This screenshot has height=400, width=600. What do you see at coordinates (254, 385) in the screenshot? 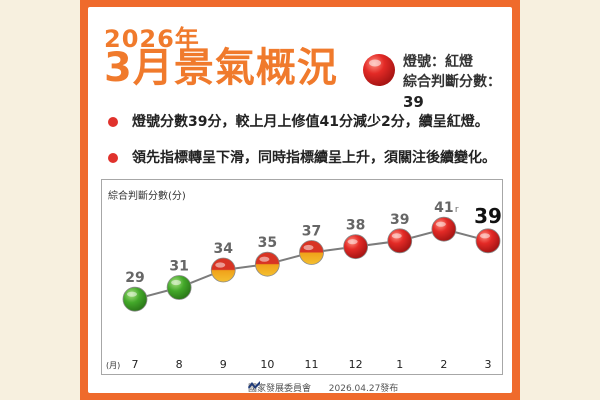
I see `ndc-logo-icon` at bounding box center [254, 385].